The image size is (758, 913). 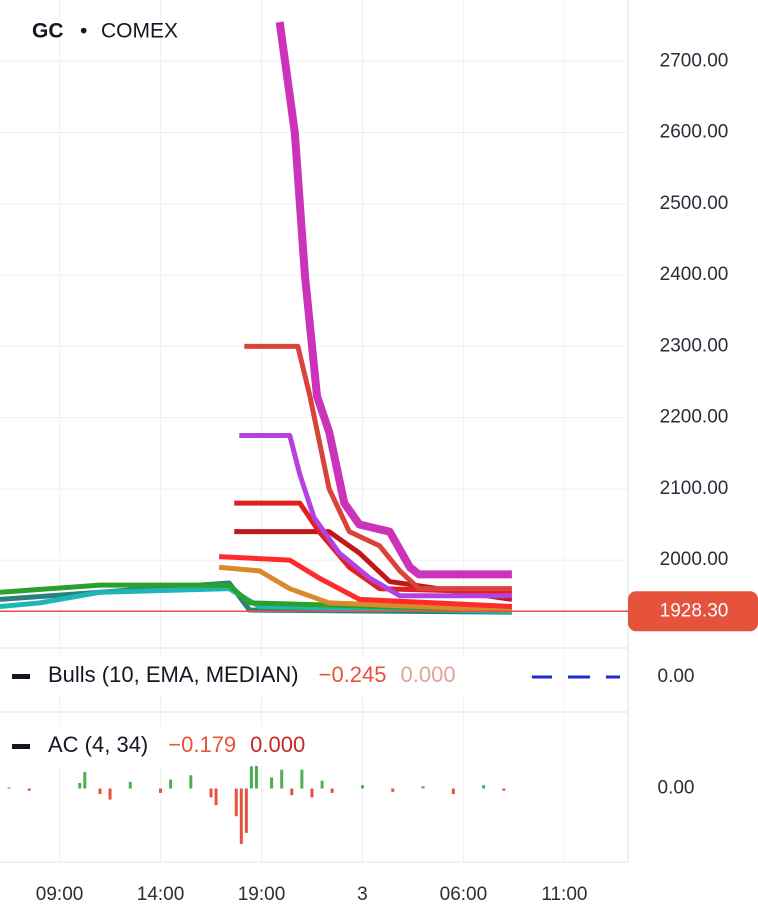 What do you see at coordinates (262, 894) in the screenshot?
I see `x-tick-label: 19:00` at bounding box center [262, 894].